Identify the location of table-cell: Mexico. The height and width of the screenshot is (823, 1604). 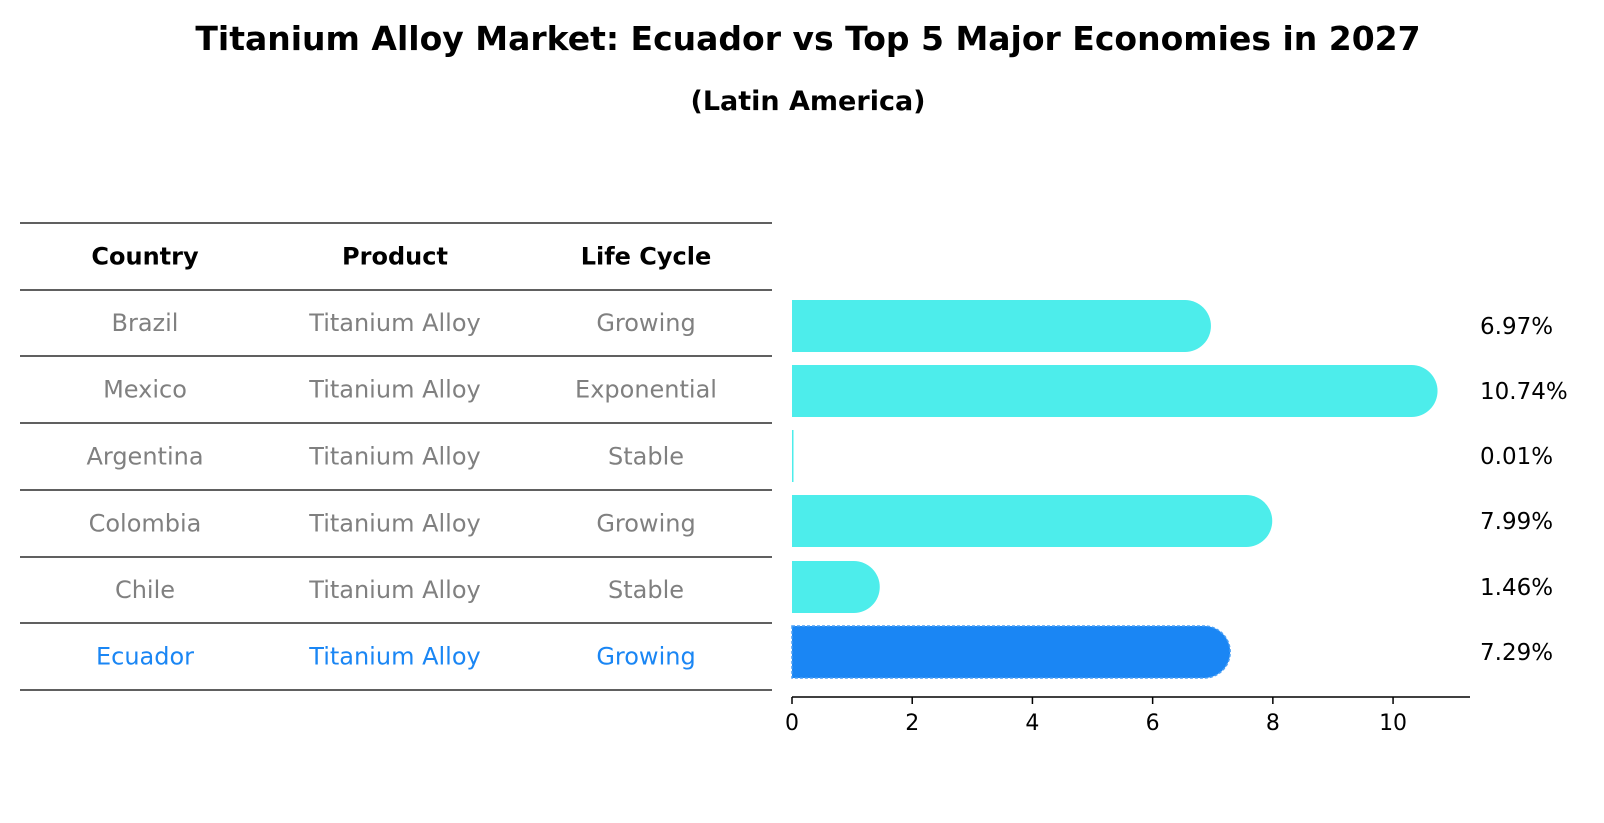
(145, 390).